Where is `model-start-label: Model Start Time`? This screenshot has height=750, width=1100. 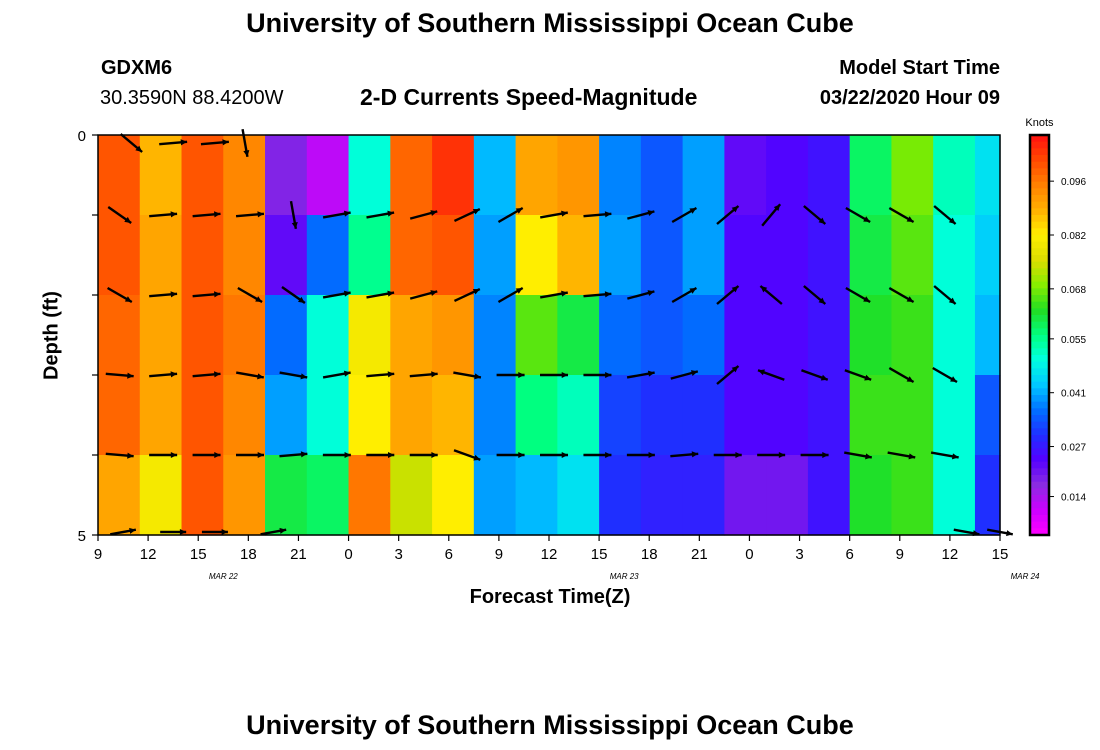 model-start-label: Model Start Time is located at coordinates (919, 68).